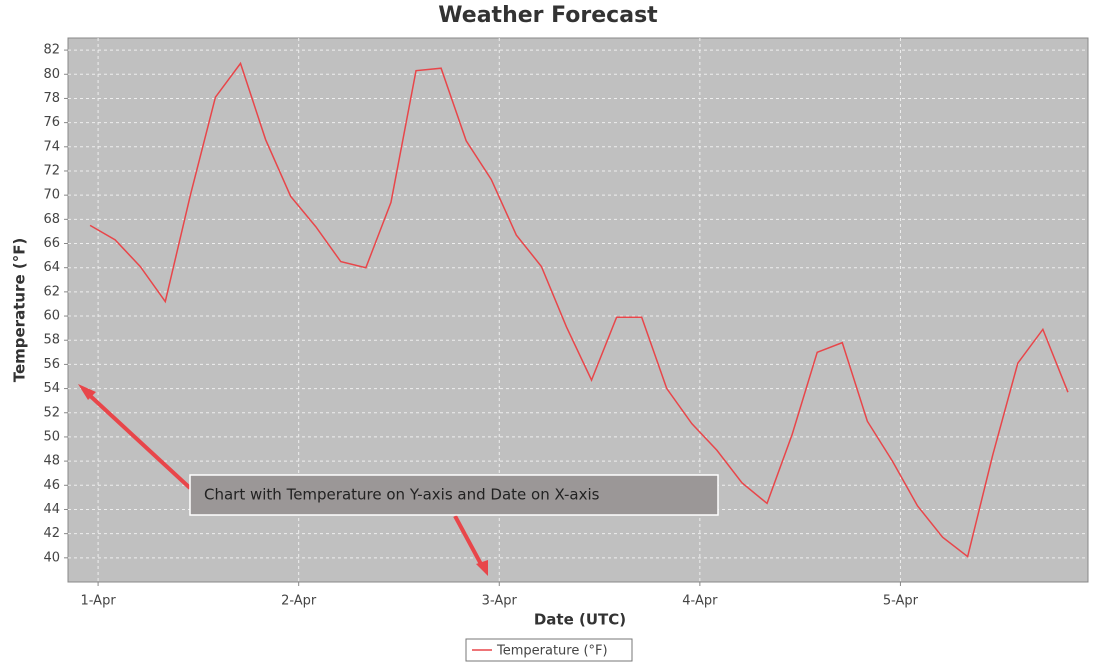 The width and height of the screenshot is (1095, 669). What do you see at coordinates (700, 601) in the screenshot?
I see `x-tick-label: 4-Apr` at bounding box center [700, 601].